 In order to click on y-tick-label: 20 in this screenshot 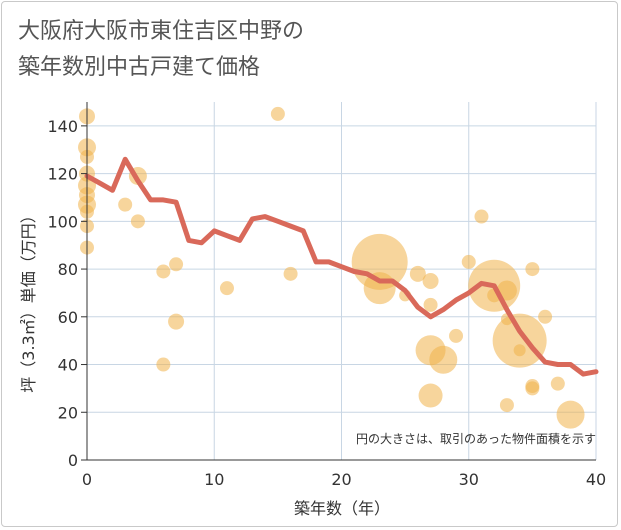, I will do `click(68, 412)`.